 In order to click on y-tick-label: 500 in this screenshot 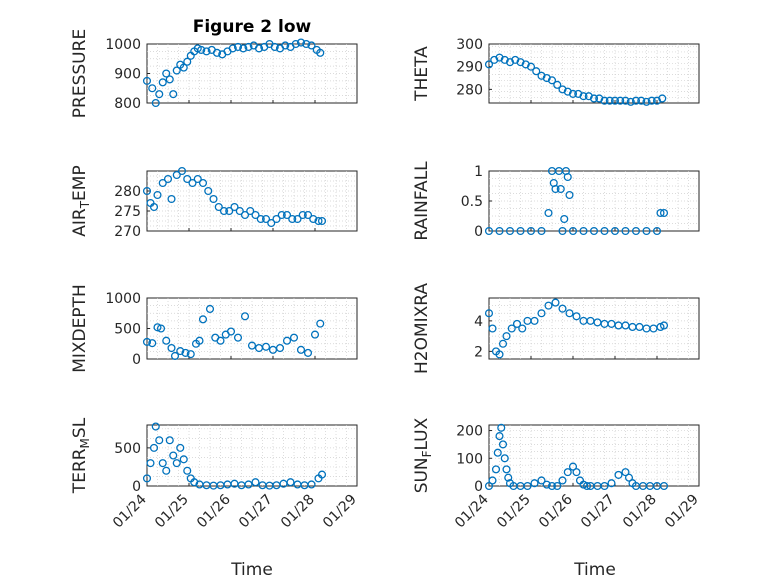, I will do `click(127, 330)`.